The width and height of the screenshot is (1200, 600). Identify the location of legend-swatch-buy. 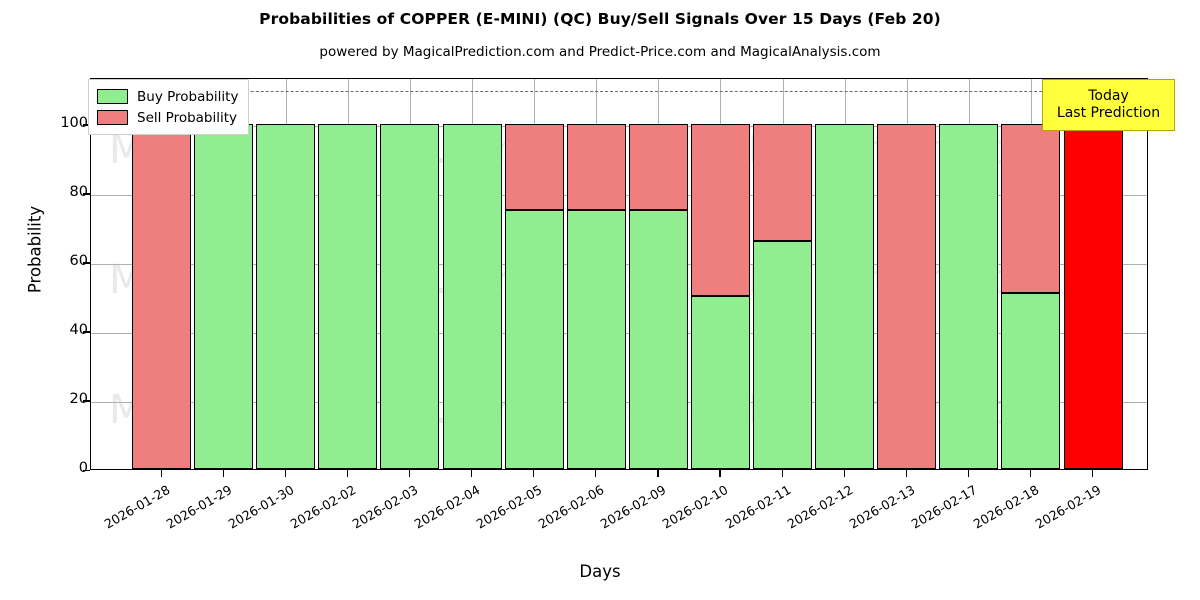
(112, 96).